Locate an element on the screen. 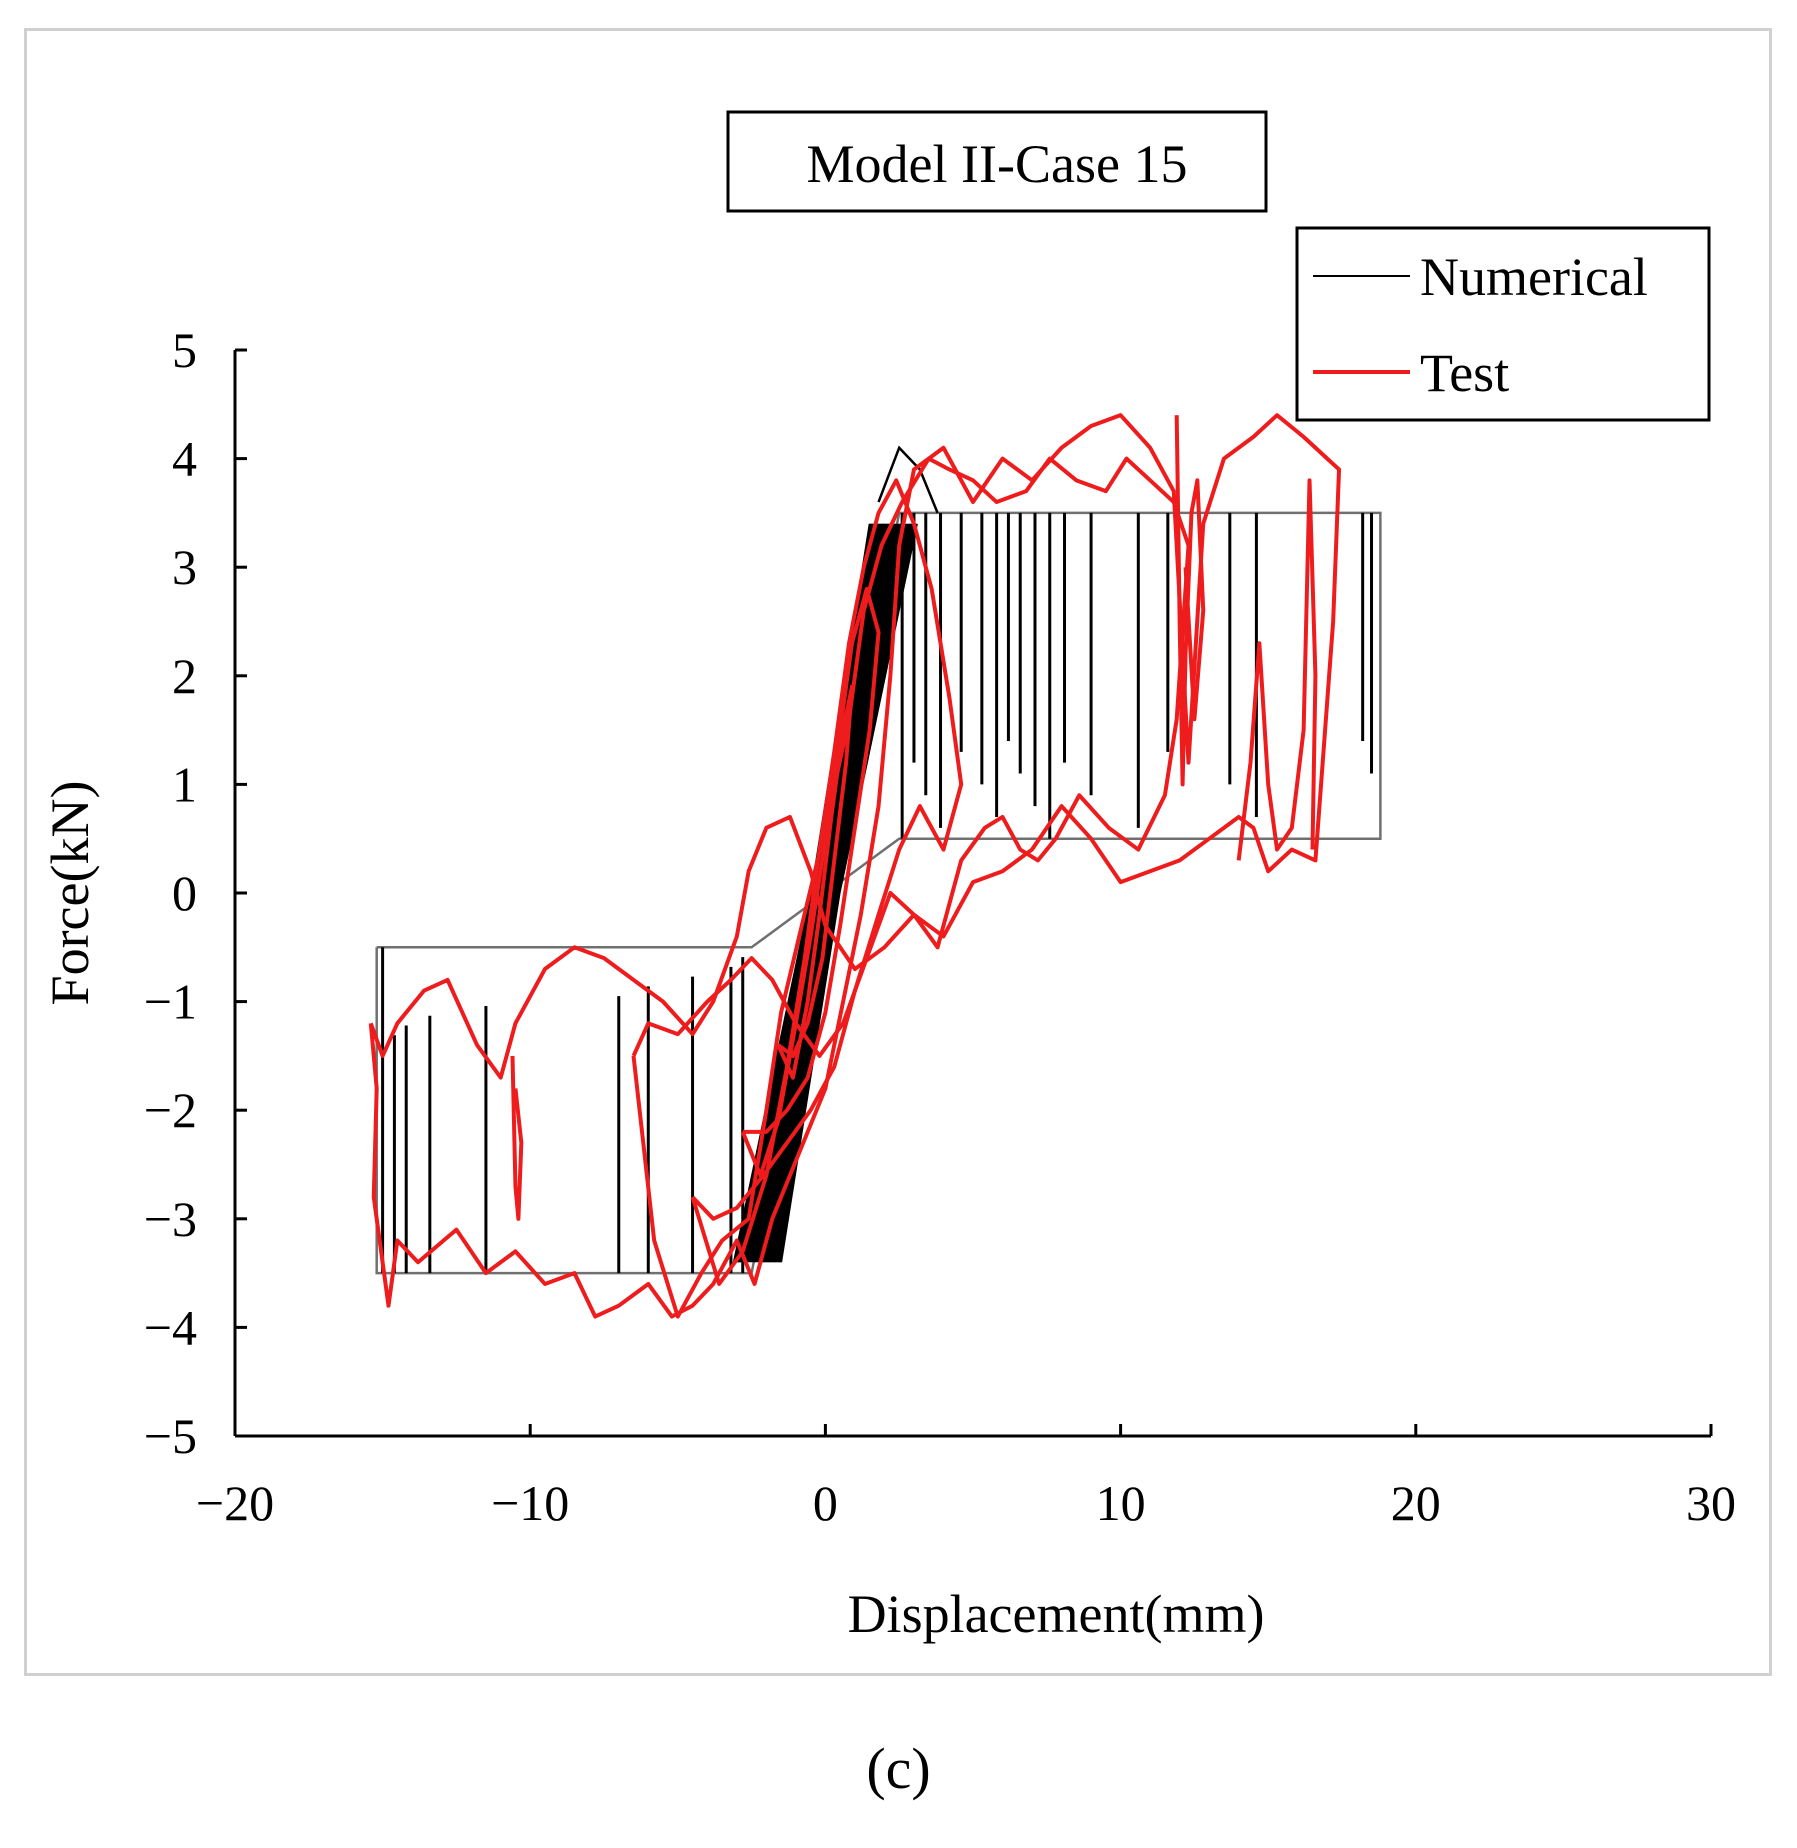  x-tick-label: 30 is located at coordinates (1711, 1503).